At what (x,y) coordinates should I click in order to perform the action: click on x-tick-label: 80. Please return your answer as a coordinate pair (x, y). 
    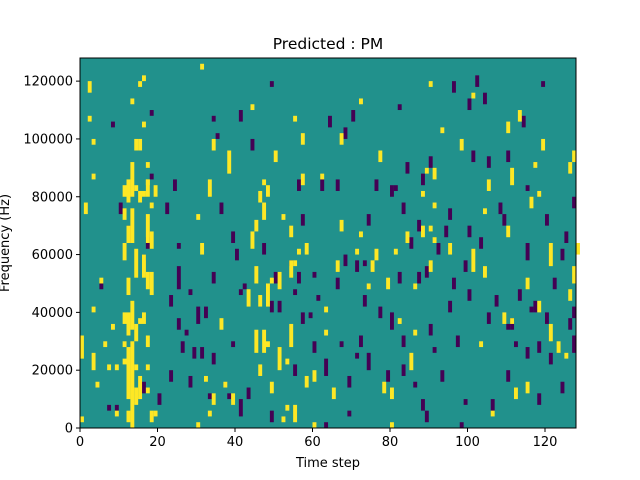
    Looking at the image, I should click on (390, 442).